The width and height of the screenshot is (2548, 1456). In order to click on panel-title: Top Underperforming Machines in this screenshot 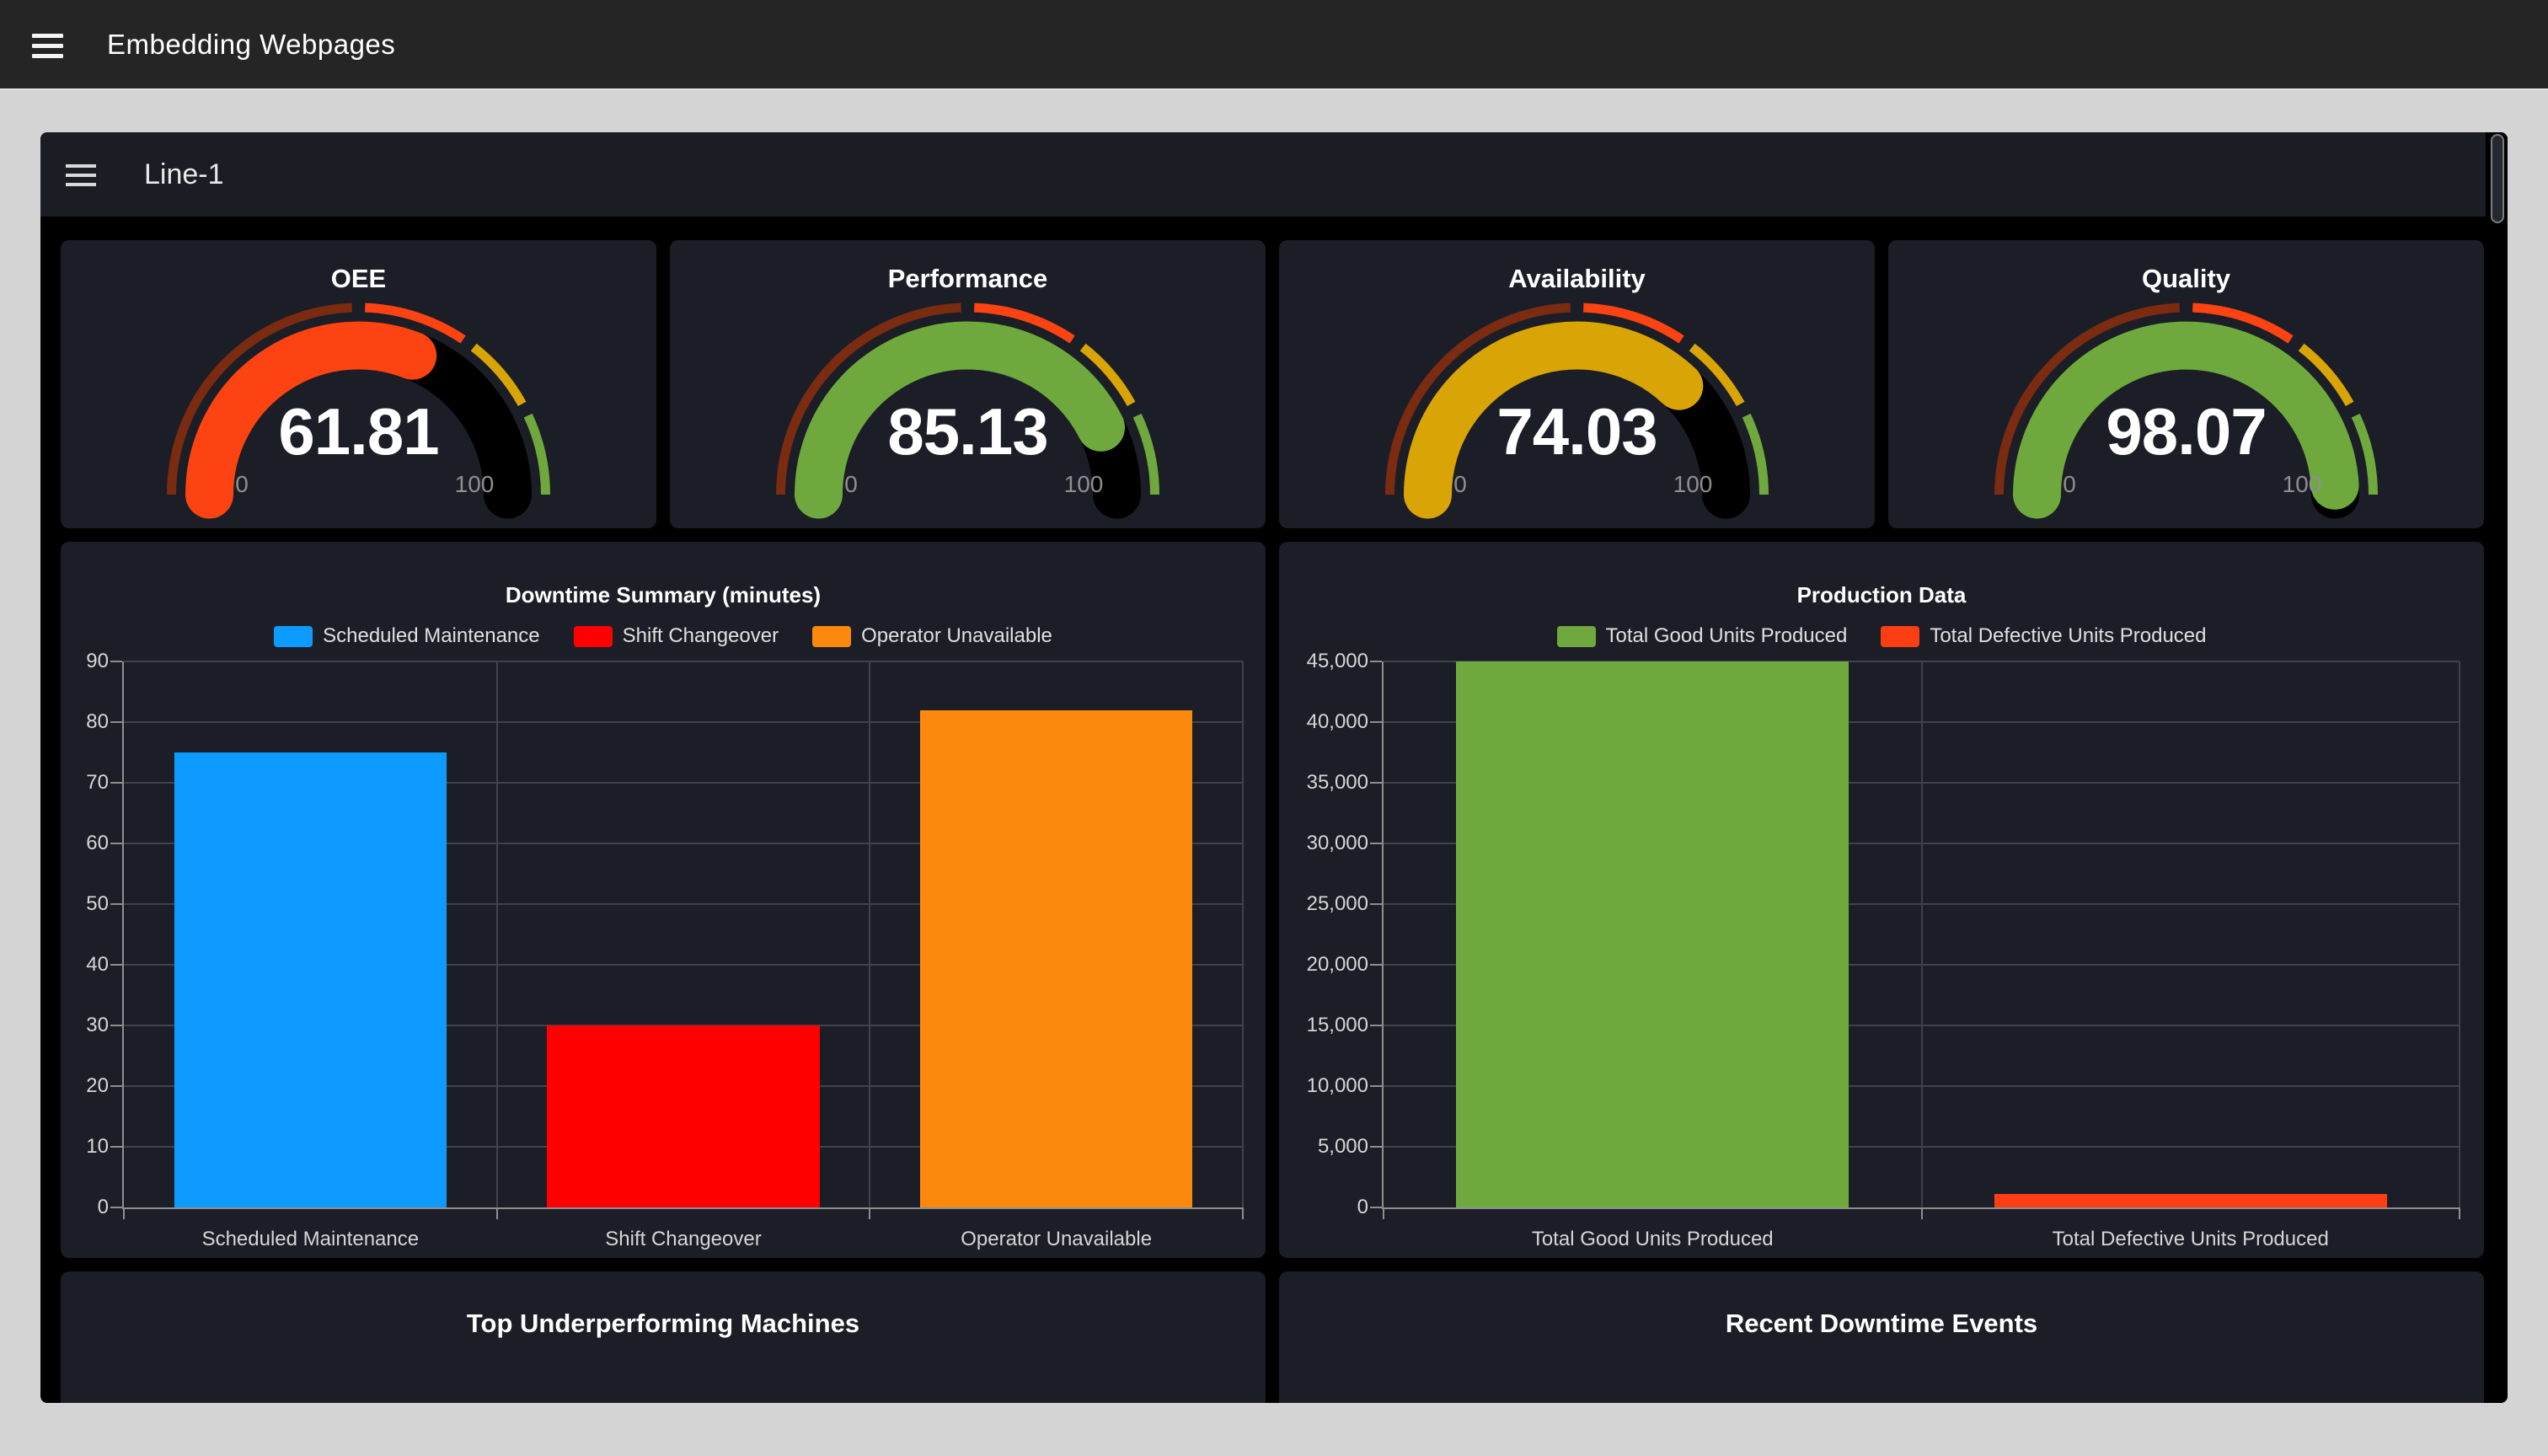, I will do `click(663, 1323)`.